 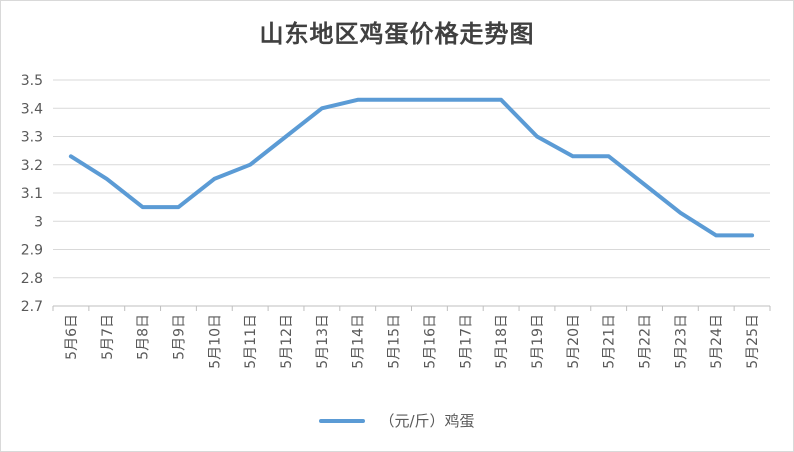 What do you see at coordinates (32, 279) in the screenshot?
I see `y-tick-label: 2.8` at bounding box center [32, 279].